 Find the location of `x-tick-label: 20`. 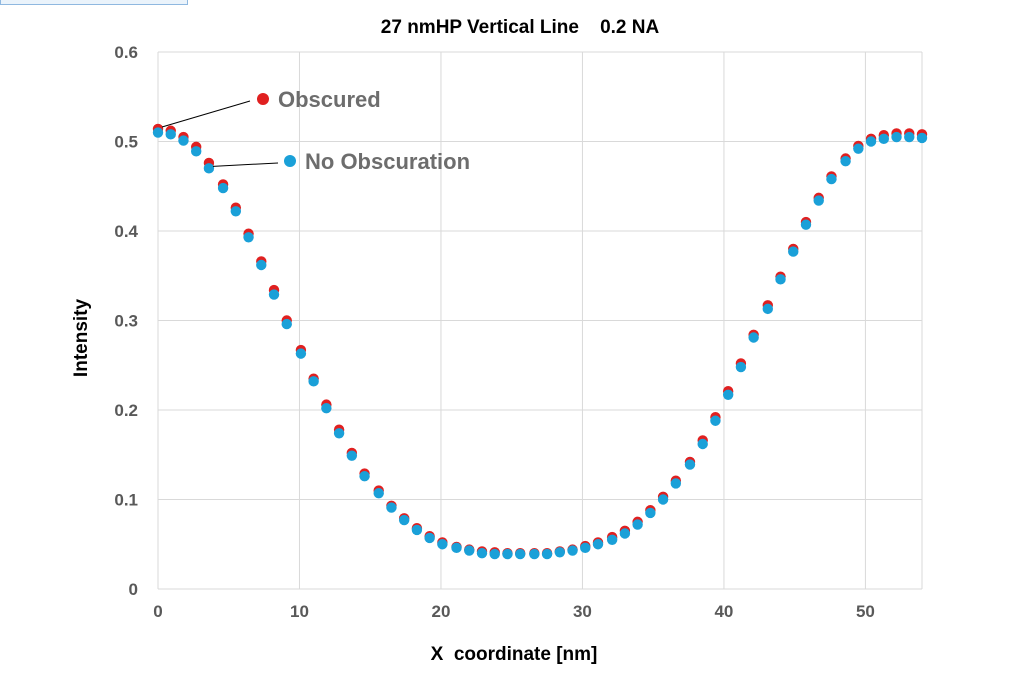

x-tick-label: 20 is located at coordinates (441, 611).